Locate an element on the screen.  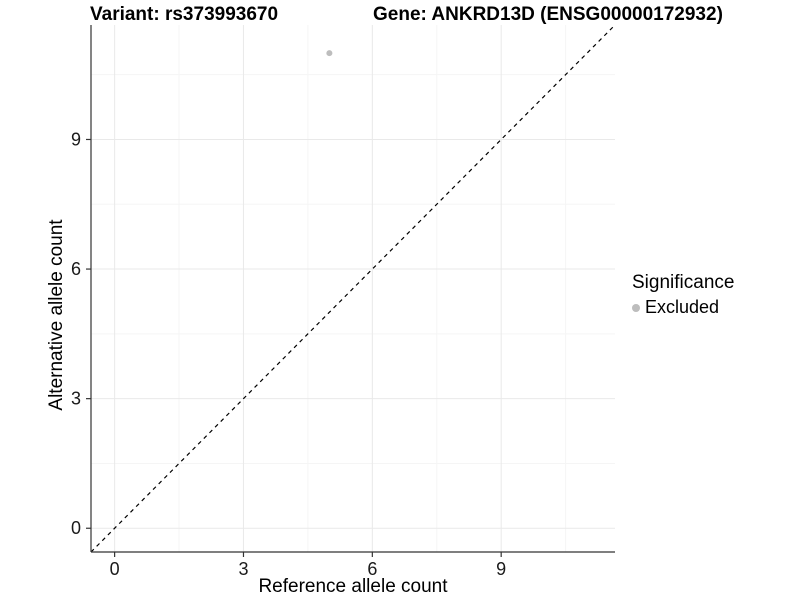
y-tick-label: 3 is located at coordinates (76, 399).